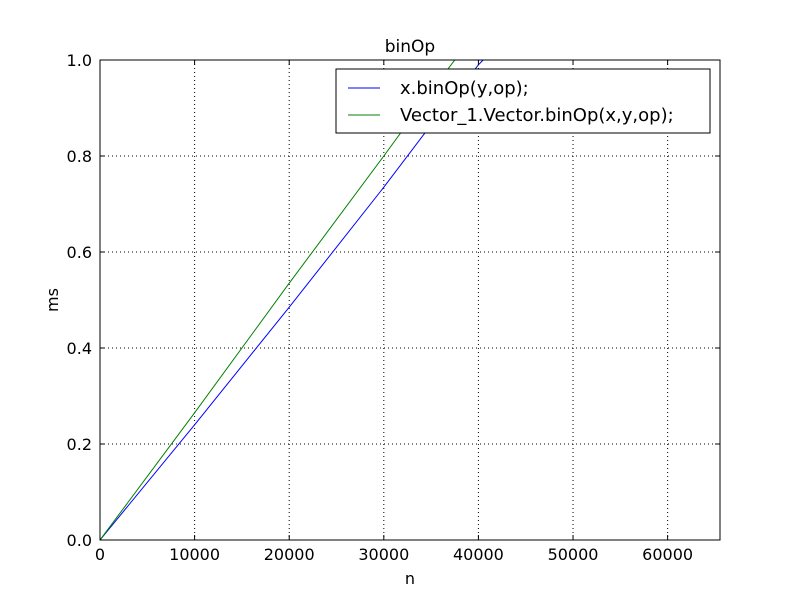 The width and height of the screenshot is (800, 600). Describe the element at coordinates (537, 115) in the screenshot. I see `legend-label-2: Vector_1.Vector.binOp(x,y,op);` at that location.